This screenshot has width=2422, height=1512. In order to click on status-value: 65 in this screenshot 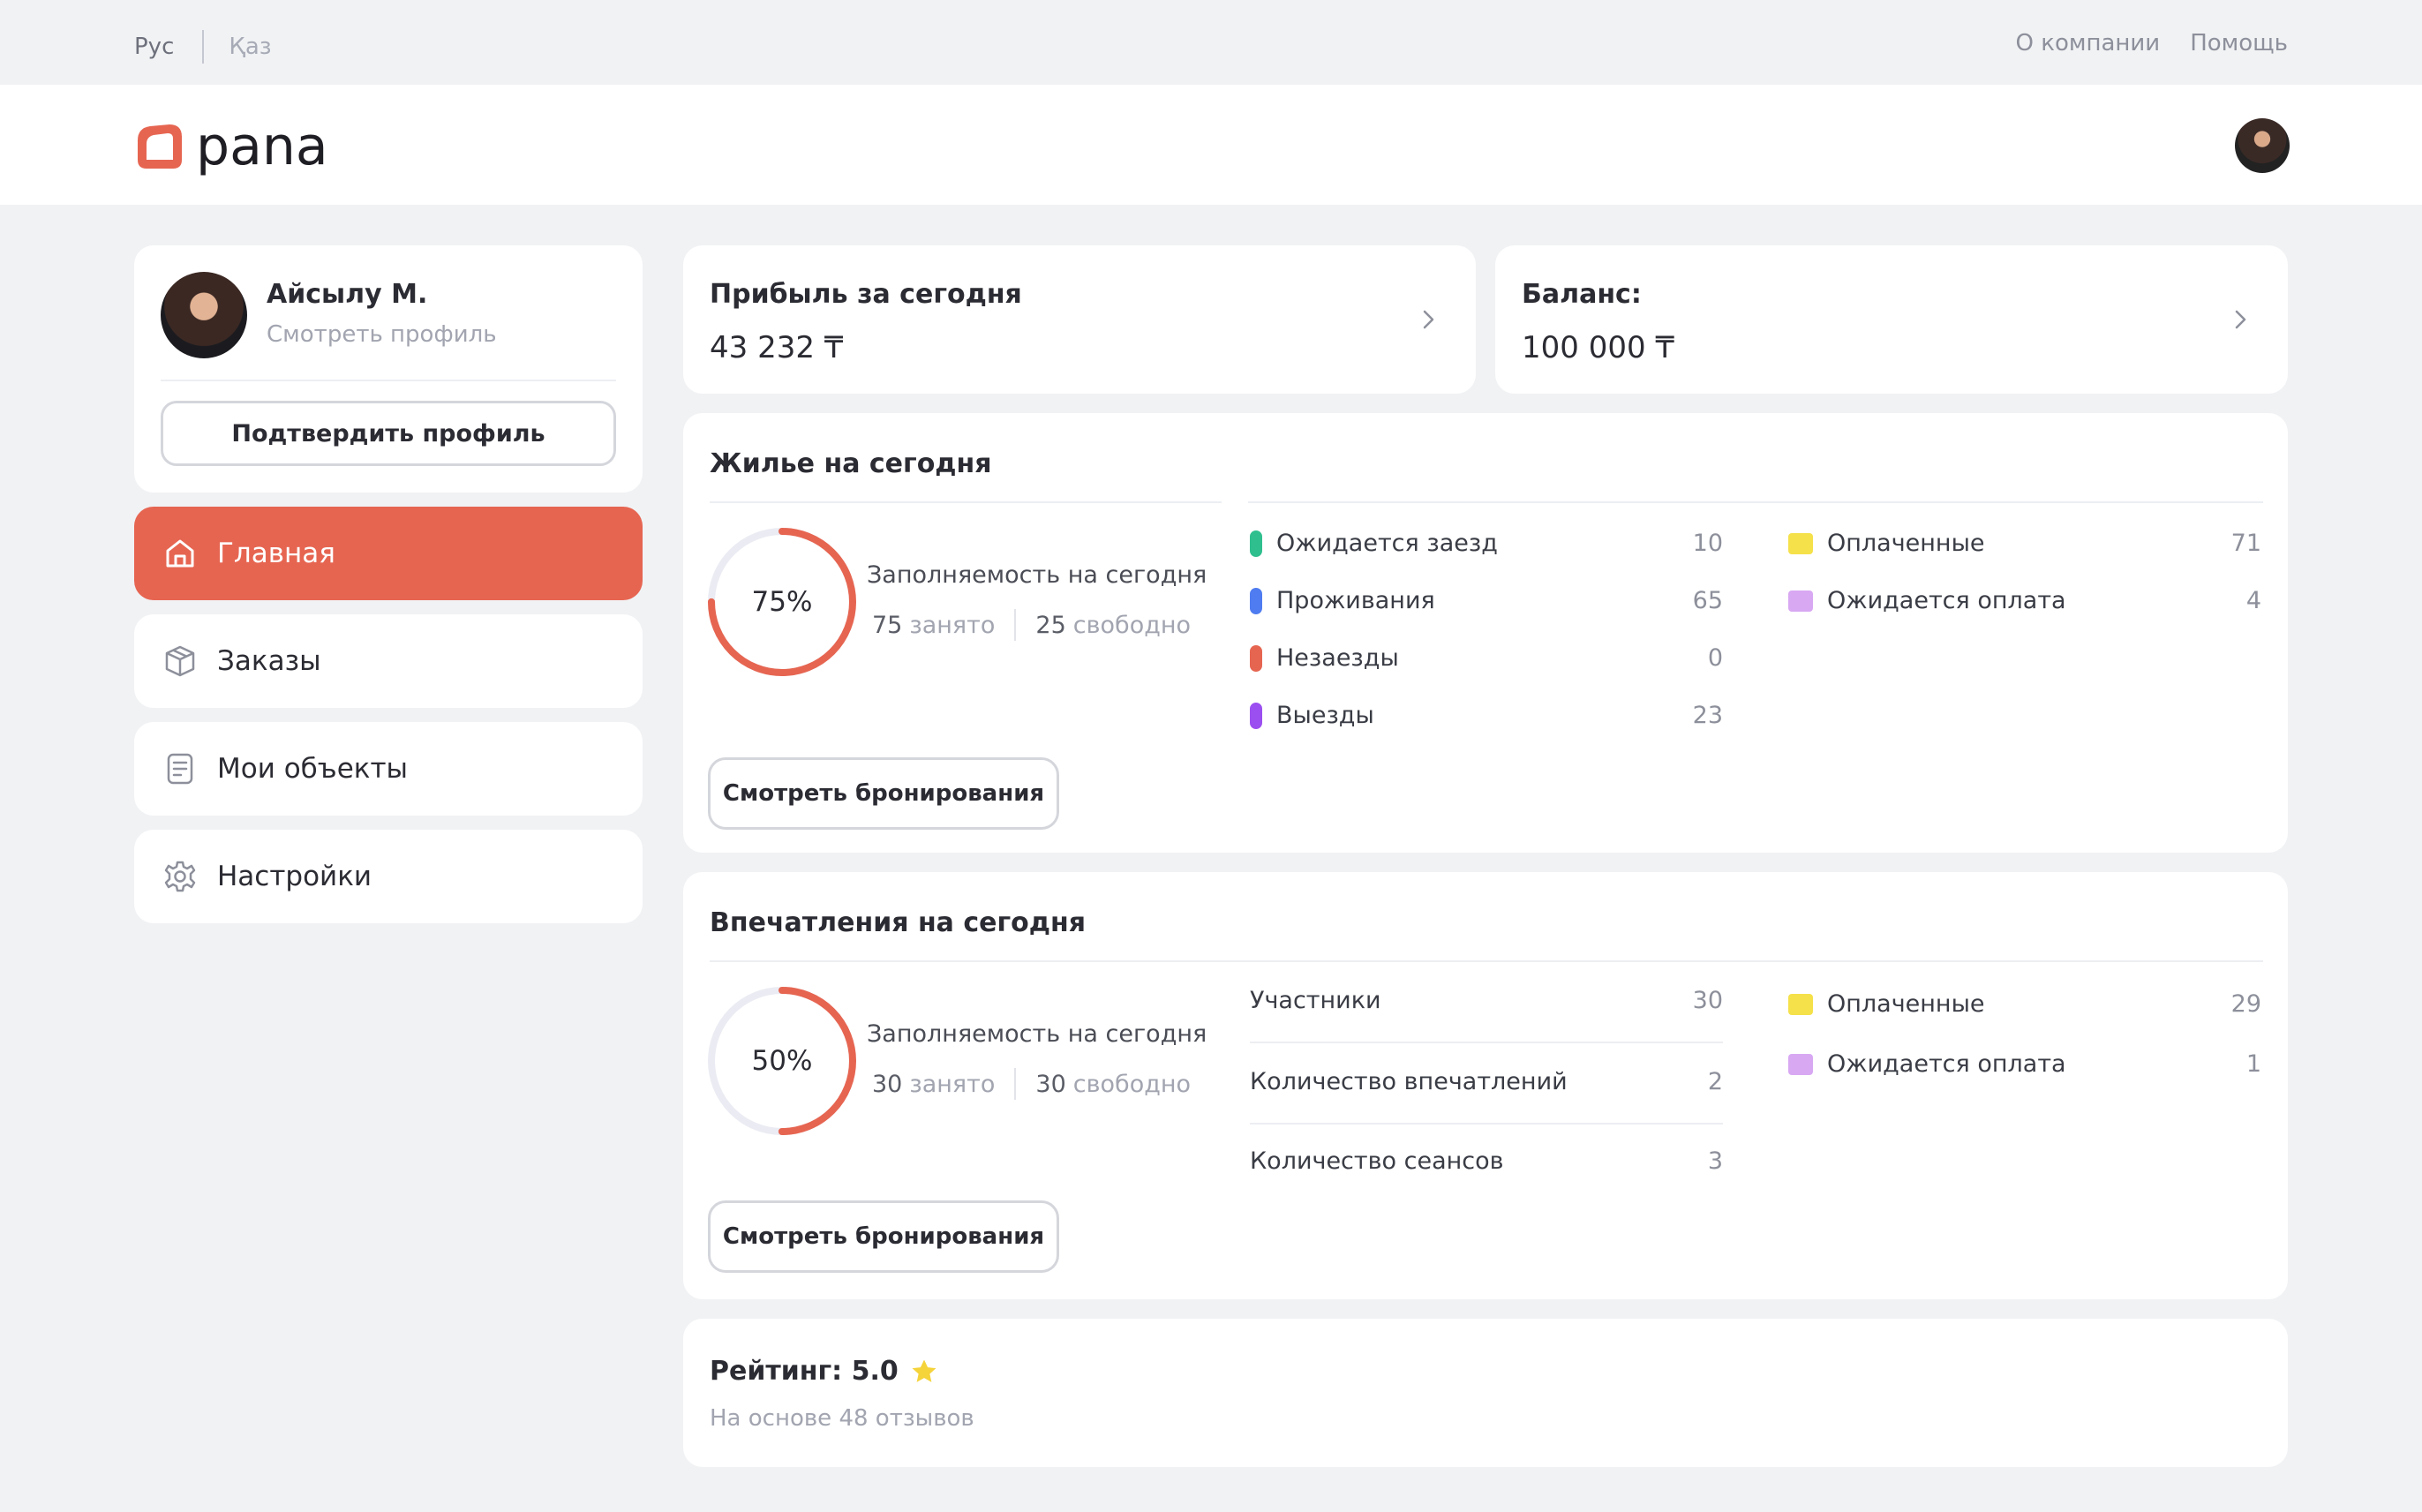, I will do `click(1708, 600)`.